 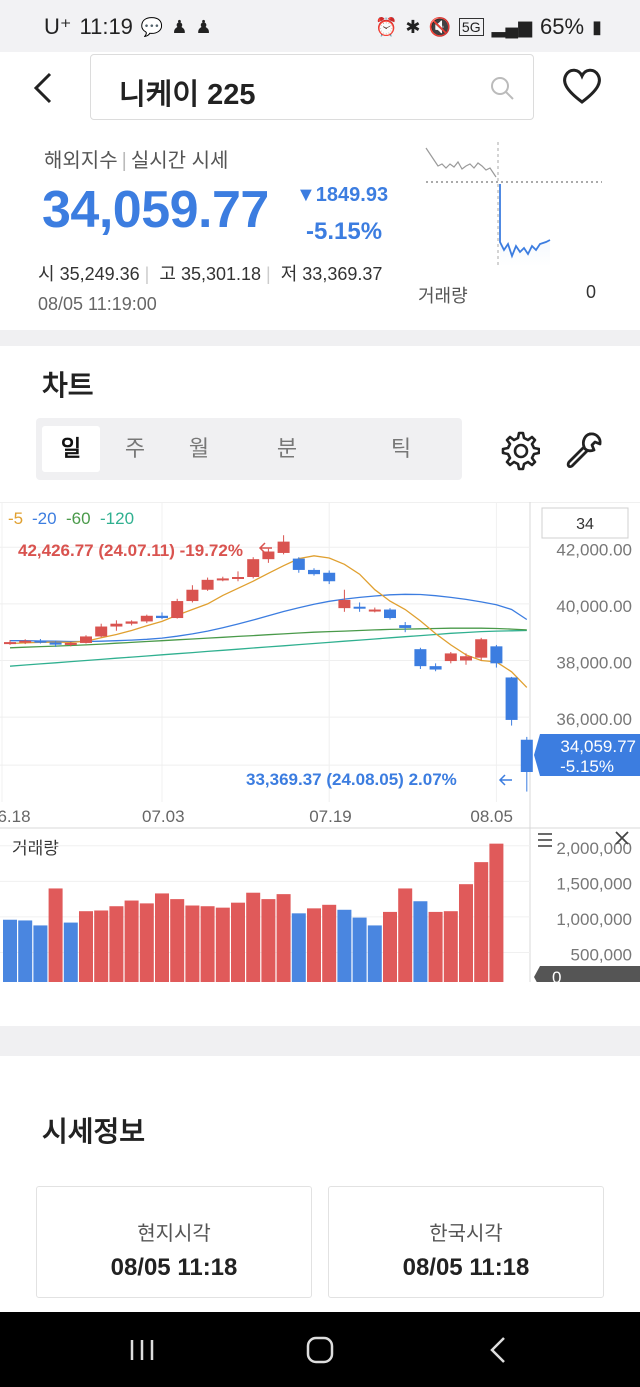 What do you see at coordinates (443, 296) in the screenshot?
I see `volume-label: 거래량` at bounding box center [443, 296].